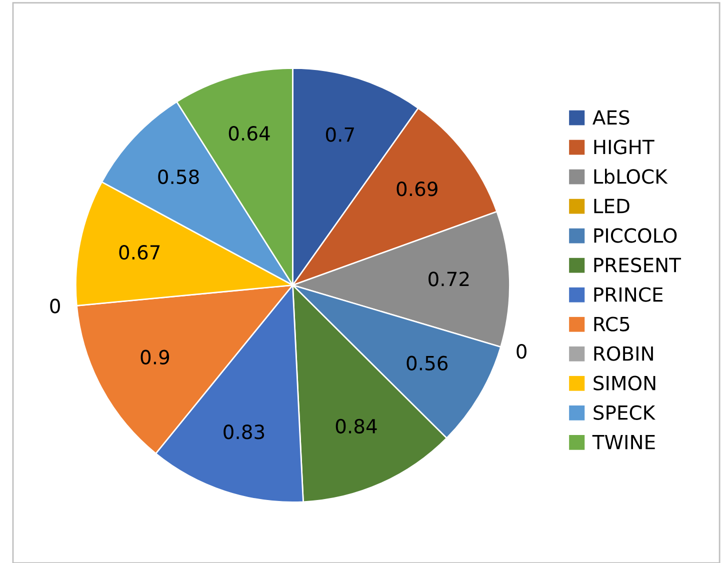  What do you see at coordinates (623, 442) in the screenshot?
I see `legend-label: TWINE` at bounding box center [623, 442].